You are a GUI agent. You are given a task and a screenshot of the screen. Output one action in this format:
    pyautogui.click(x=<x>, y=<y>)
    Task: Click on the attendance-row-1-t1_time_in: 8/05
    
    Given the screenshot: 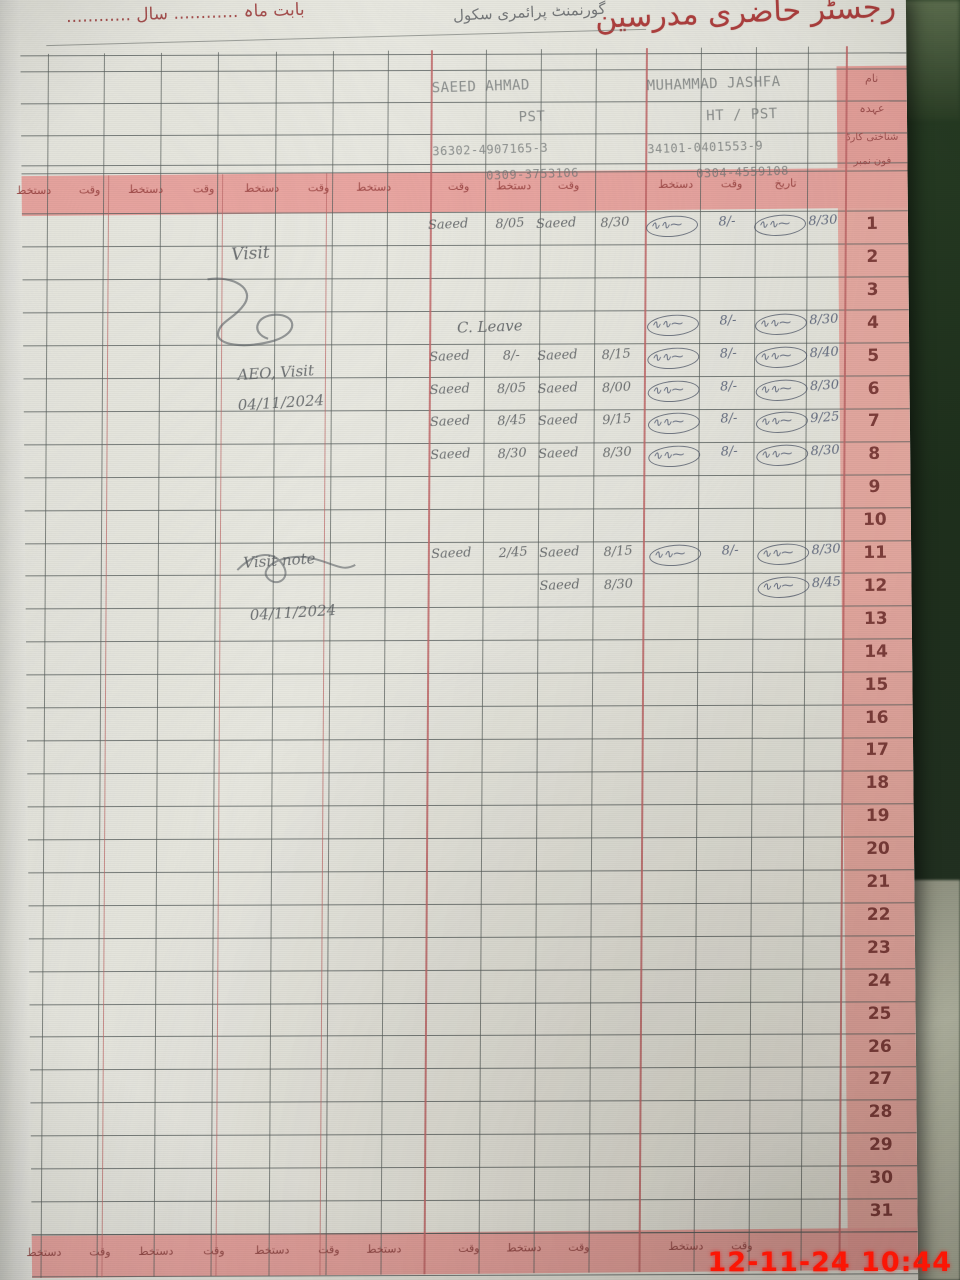 What is the action you would take?
    pyautogui.click(x=510, y=224)
    